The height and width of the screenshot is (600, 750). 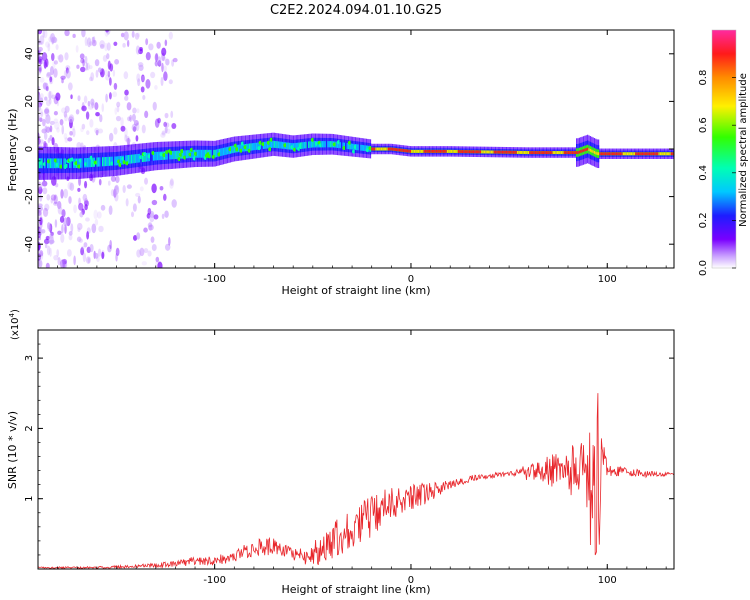 I want to click on snr-y-tick-label: 1, so click(x=29, y=499).